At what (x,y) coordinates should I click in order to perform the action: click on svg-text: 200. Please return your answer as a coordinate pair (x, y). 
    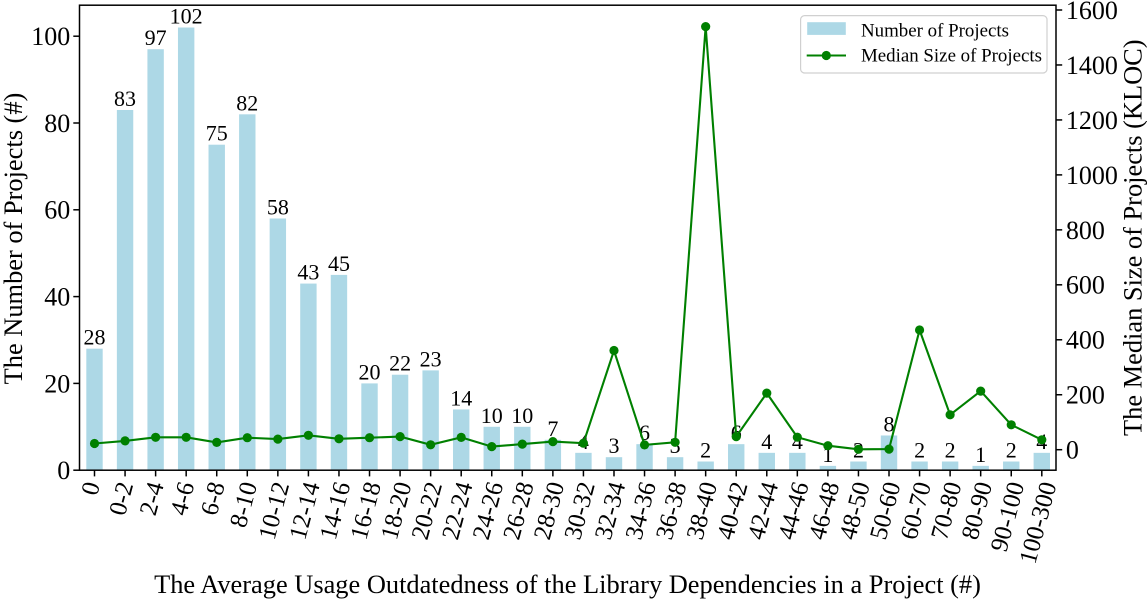
    Looking at the image, I should click on (1085, 395).